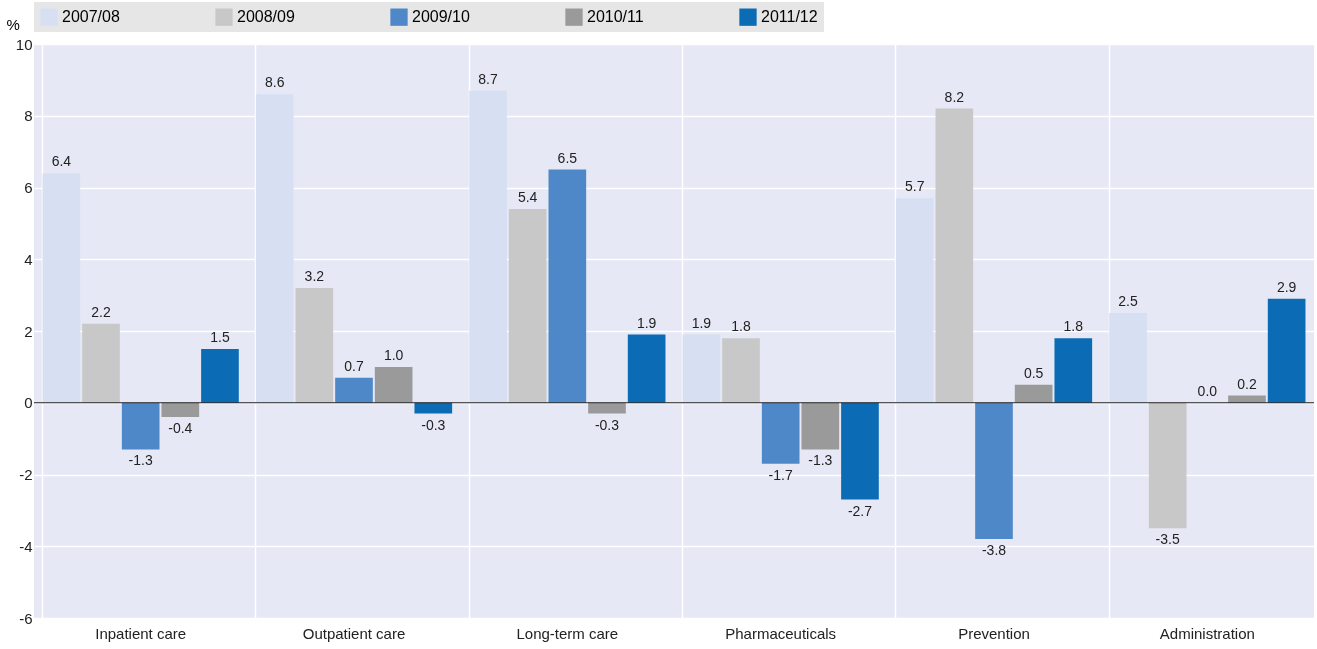 The width and height of the screenshot is (1317, 649). Describe the element at coordinates (1033, 372) in the screenshot. I see `data-label: 0.5` at that location.